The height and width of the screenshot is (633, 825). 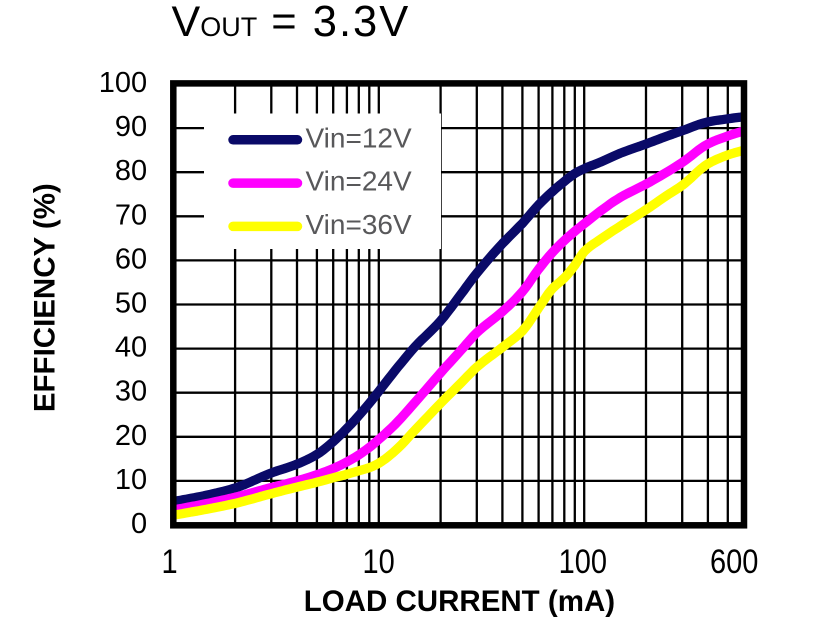 I want to click on svg-text: Vin=12V, so click(x=359, y=137).